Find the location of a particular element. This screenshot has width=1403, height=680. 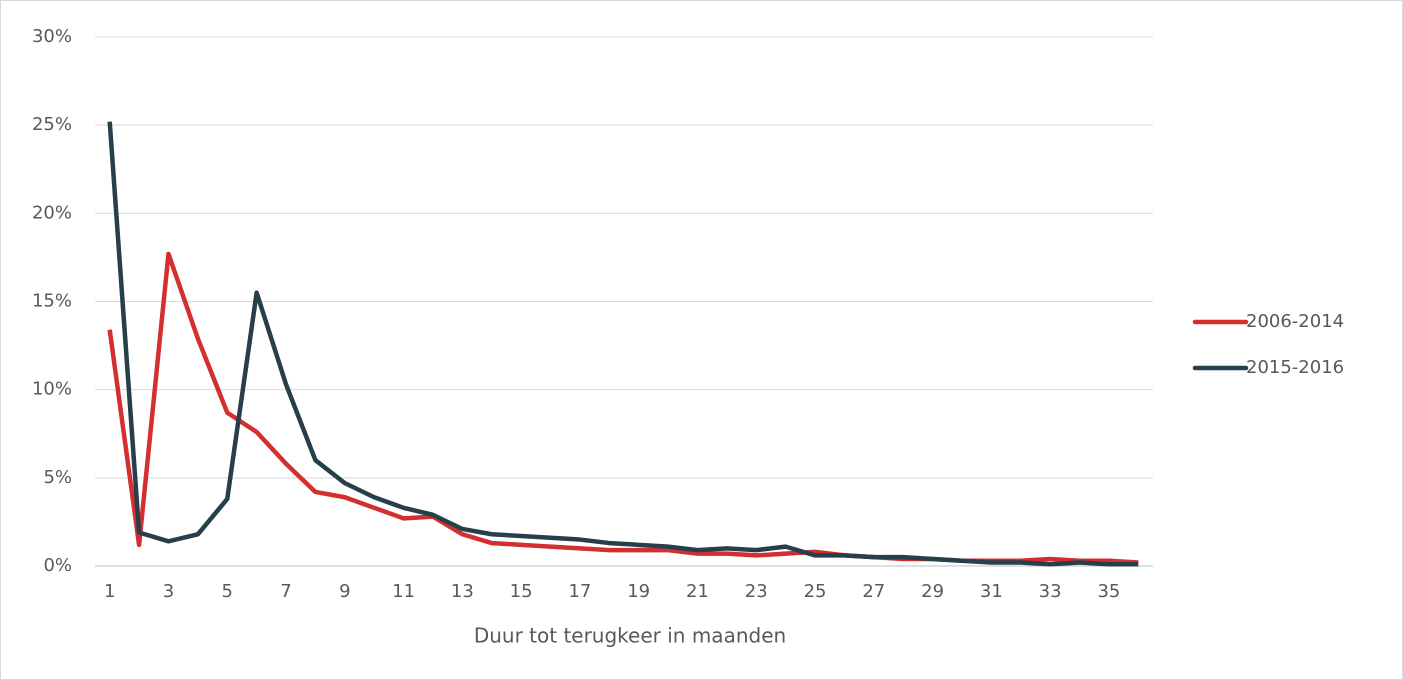

y-tick-label: 30% is located at coordinates (52, 36).